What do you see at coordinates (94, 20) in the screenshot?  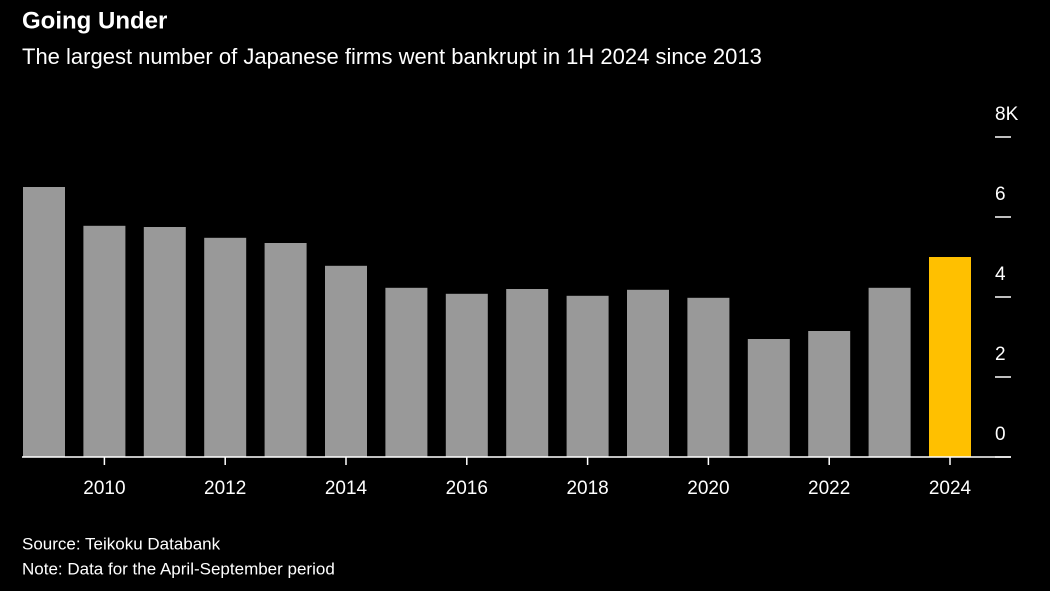 I see `chart-title: Going Under` at bounding box center [94, 20].